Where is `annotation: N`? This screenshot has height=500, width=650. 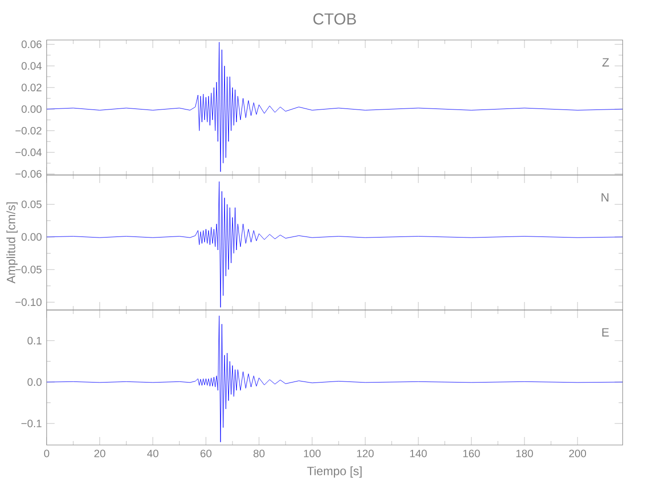 annotation: N is located at coordinates (605, 197).